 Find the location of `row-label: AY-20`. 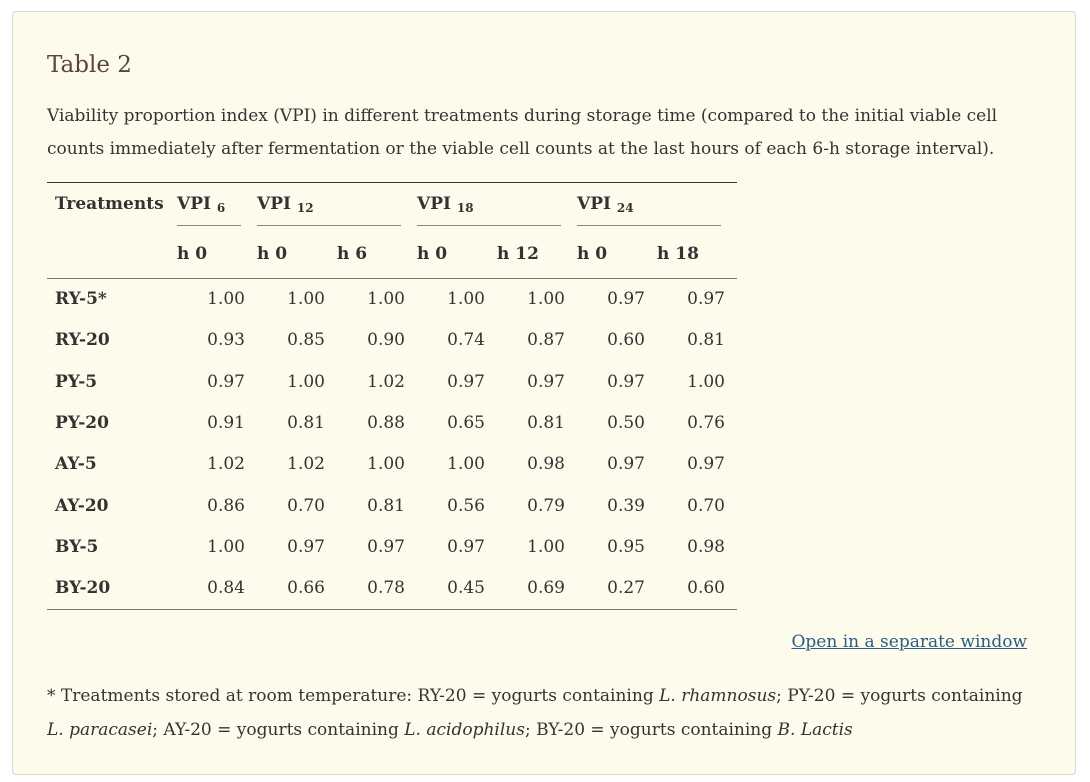

row-label: AY-20 is located at coordinates (82, 505).